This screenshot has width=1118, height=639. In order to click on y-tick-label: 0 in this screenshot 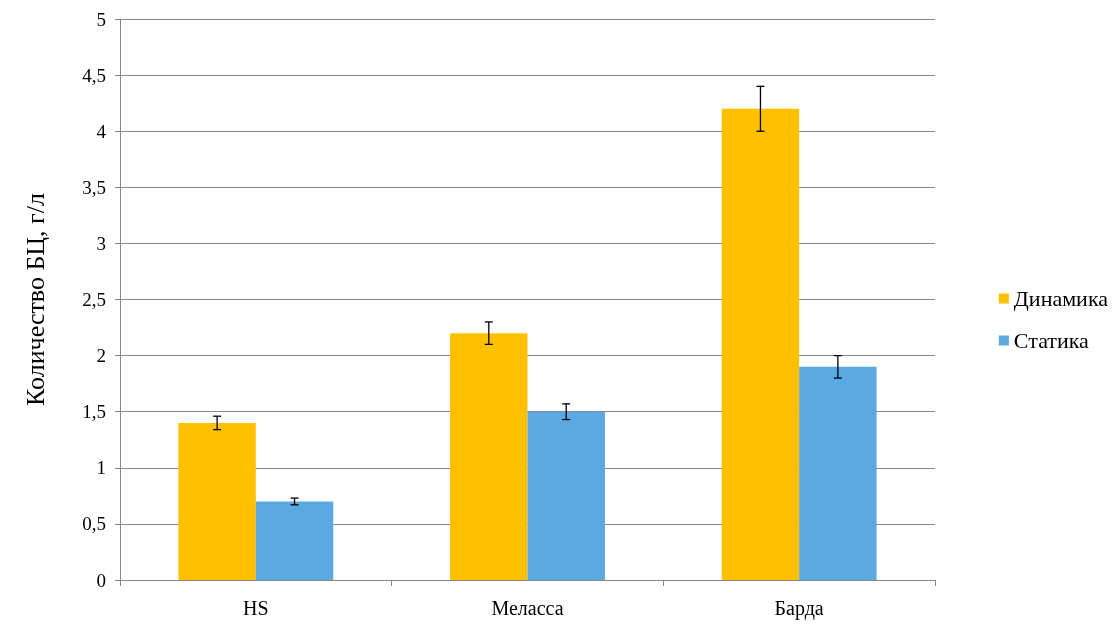, I will do `click(101, 580)`.